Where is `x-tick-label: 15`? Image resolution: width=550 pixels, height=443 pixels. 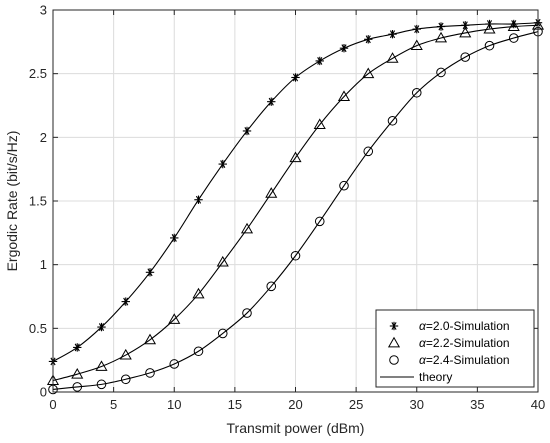 x-tick-label: 15 is located at coordinates (235, 404).